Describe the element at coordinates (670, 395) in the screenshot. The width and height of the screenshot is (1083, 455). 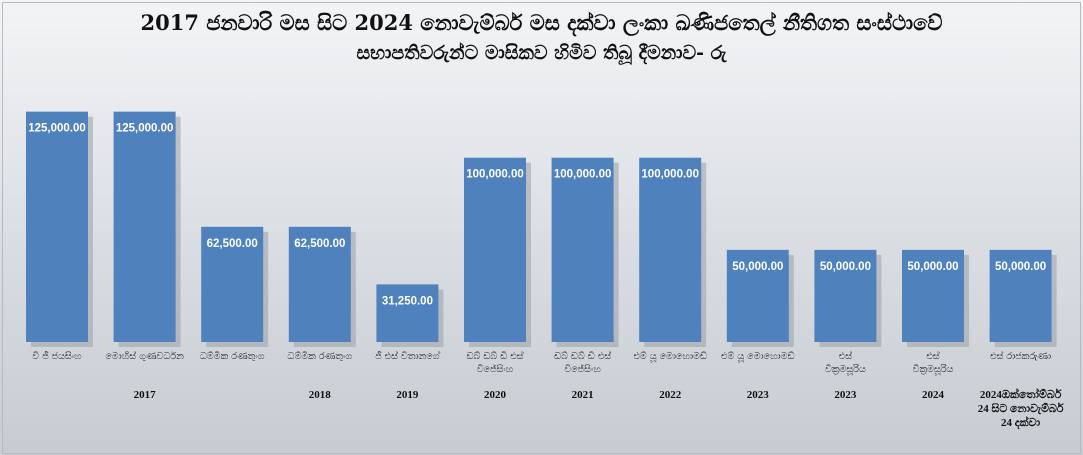
I see `year-label: 2022` at that location.